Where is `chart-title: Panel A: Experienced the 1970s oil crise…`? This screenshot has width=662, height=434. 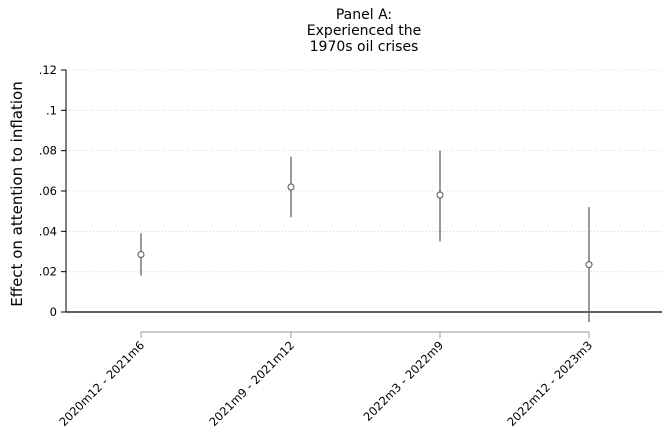 chart-title: Panel A: Experienced the 1970s oil crise… is located at coordinates (364, 31).